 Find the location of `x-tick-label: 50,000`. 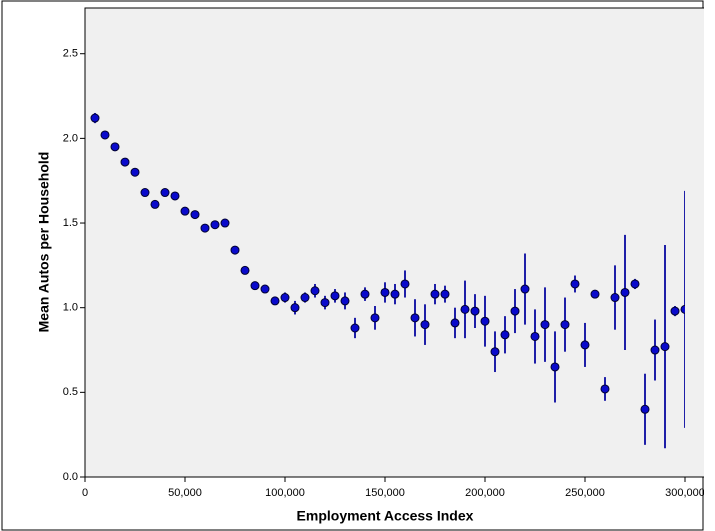

x-tick-label: 50,000 is located at coordinates (185, 493).